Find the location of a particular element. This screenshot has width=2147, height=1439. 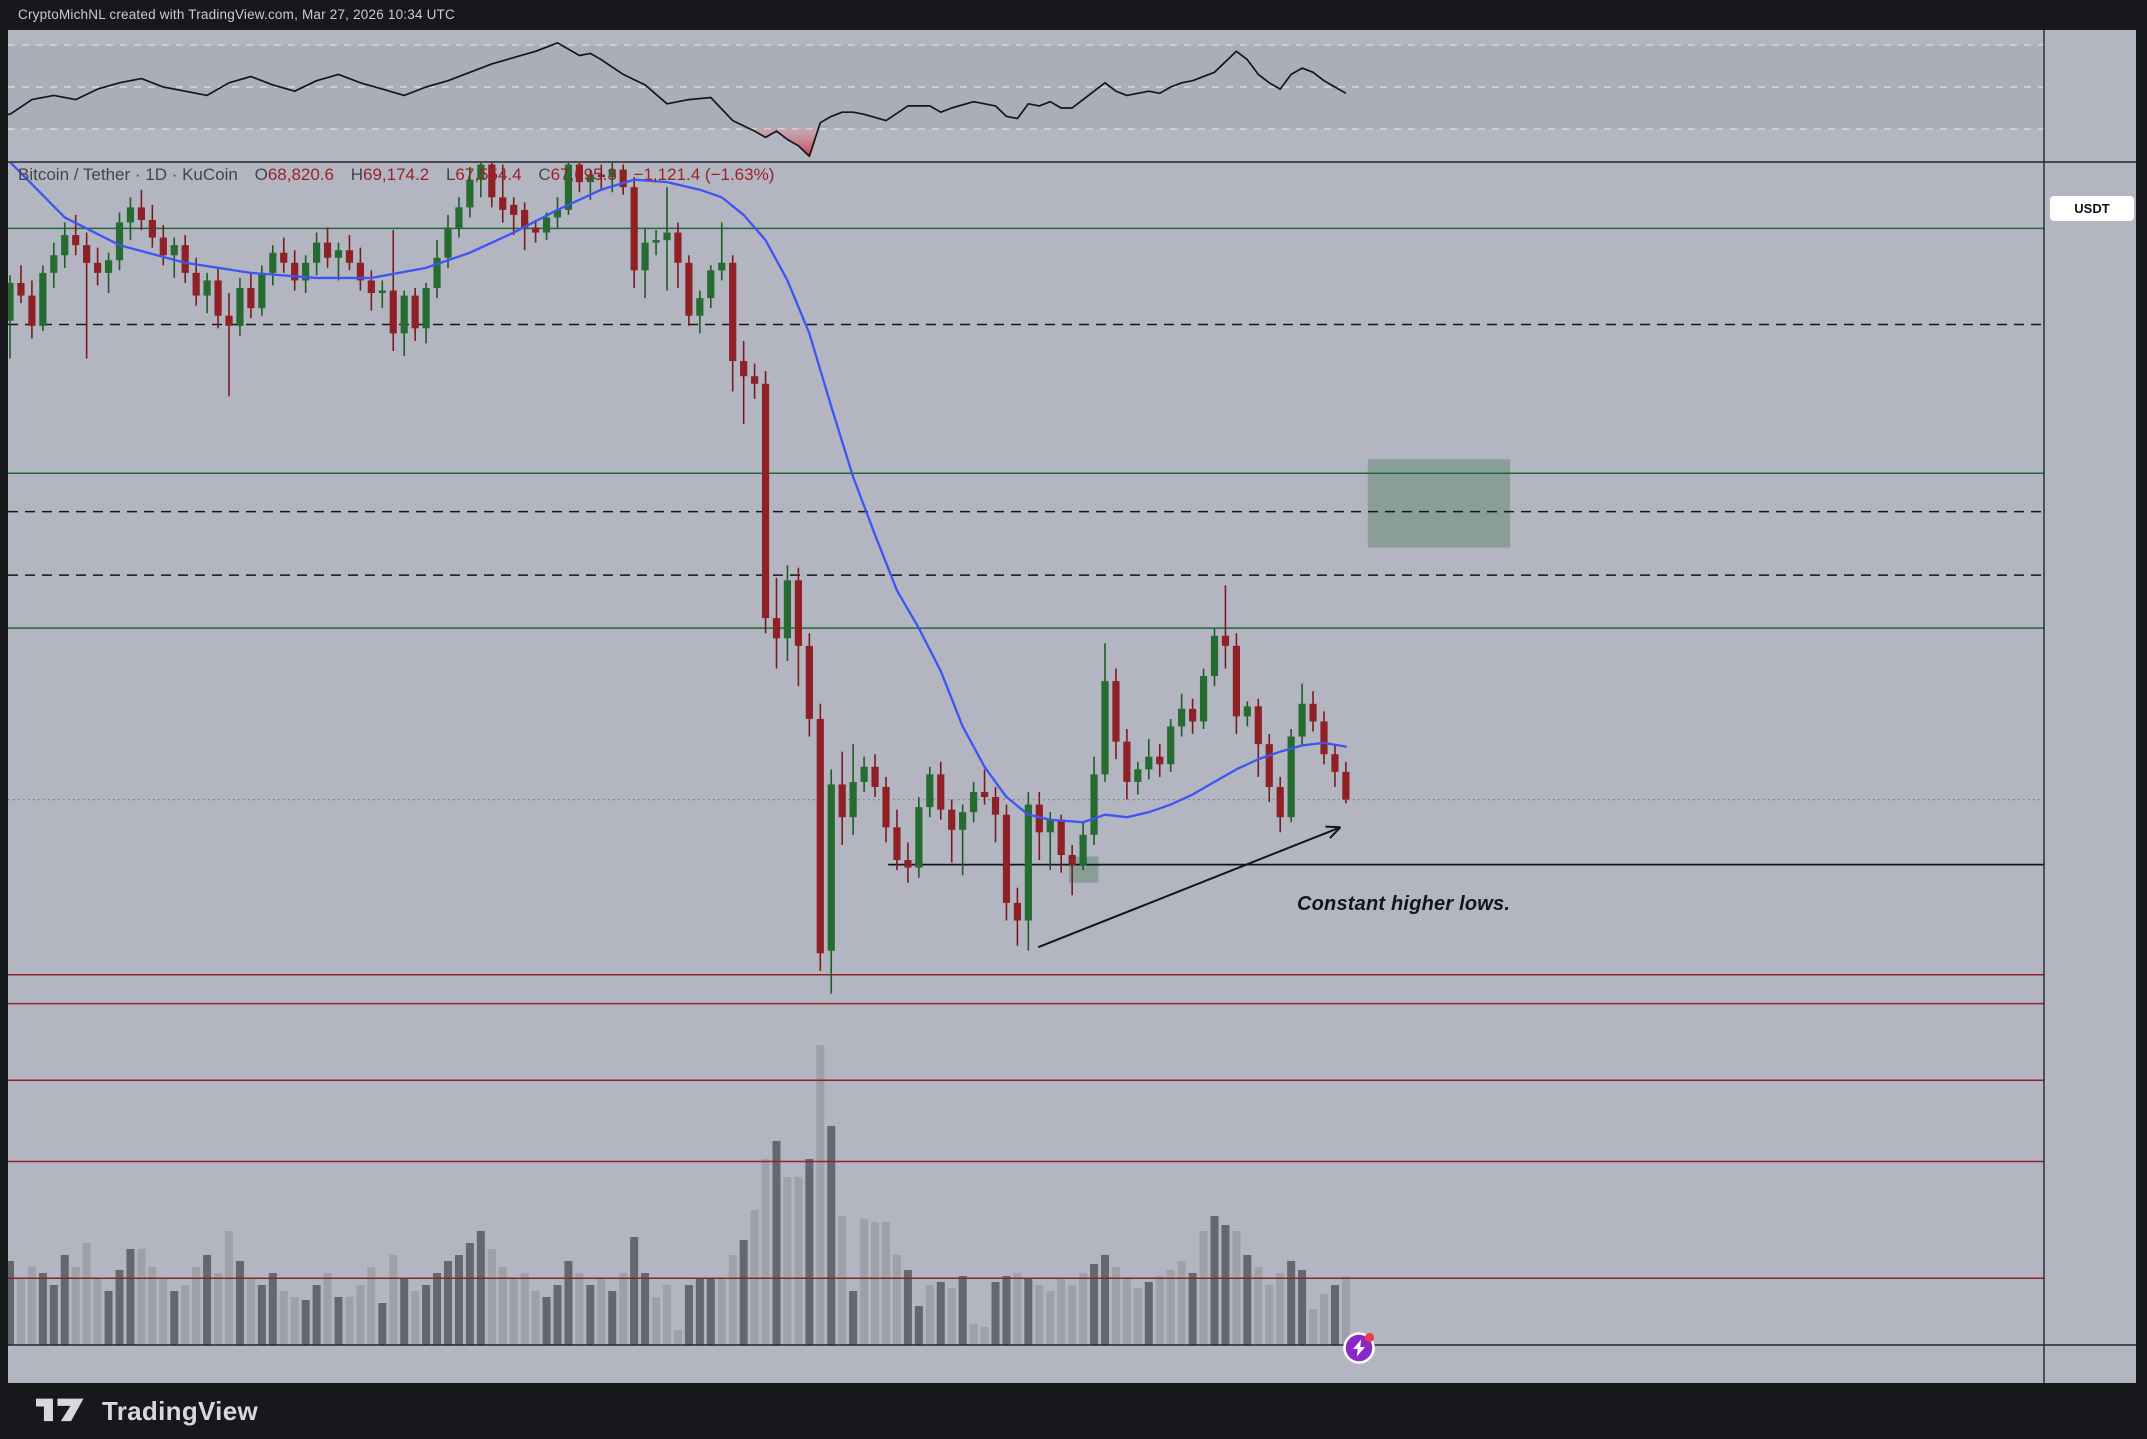

tradingview-logo-icon is located at coordinates (60, 1410).